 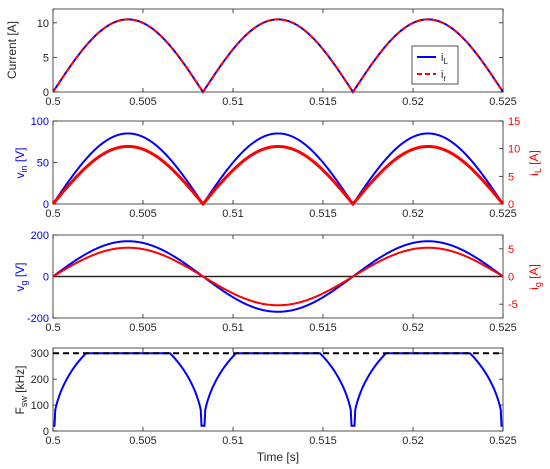 What do you see at coordinates (42, 277) in the screenshot?
I see `y-ticks-left: -200 0 200` at bounding box center [42, 277].